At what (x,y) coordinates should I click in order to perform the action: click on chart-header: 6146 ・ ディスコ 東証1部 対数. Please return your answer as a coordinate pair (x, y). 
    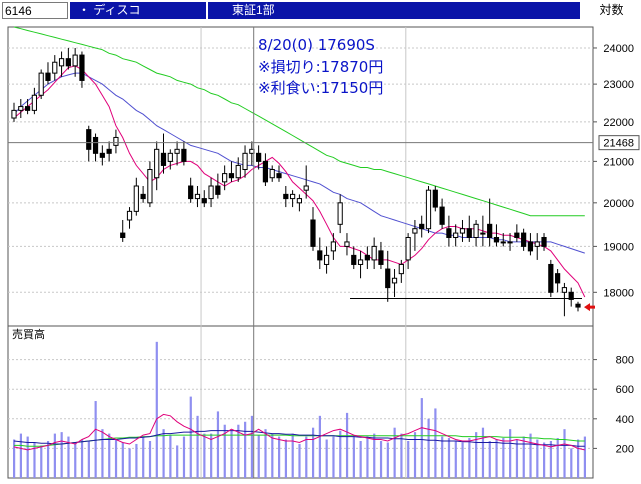
    Looking at the image, I should click on (320, 11).